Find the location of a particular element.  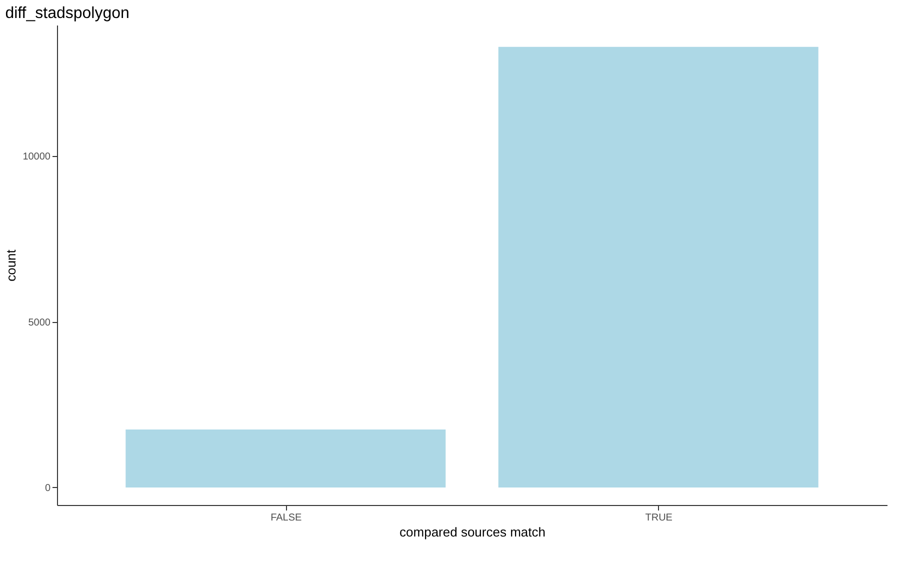

y-axis-title: count is located at coordinates (11, 265).